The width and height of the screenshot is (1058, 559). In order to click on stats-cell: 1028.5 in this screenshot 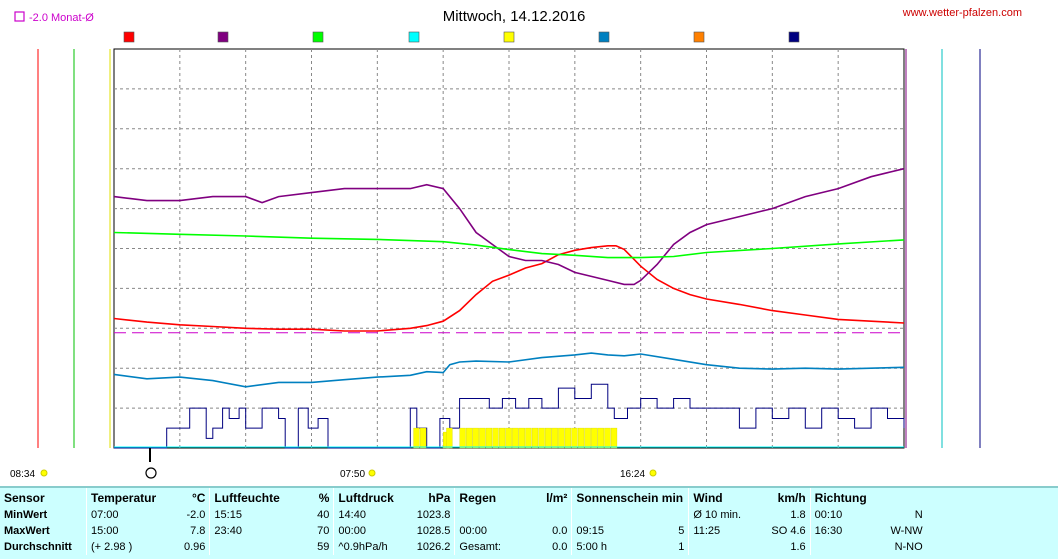, I will do `click(433, 531)`.